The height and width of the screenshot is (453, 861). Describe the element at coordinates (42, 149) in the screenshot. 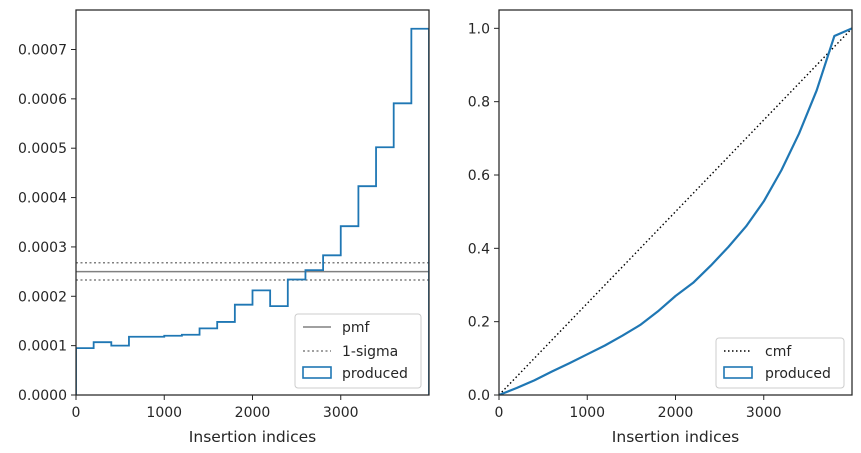

I see `y-tick-label: 0.0005` at that location.